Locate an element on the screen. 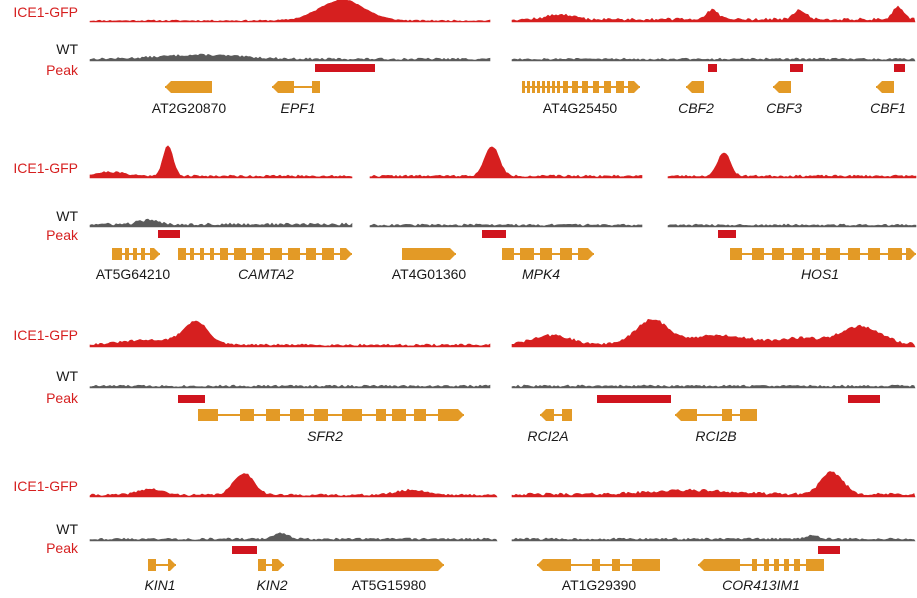  gene-label: CBF2 is located at coordinates (696, 108).